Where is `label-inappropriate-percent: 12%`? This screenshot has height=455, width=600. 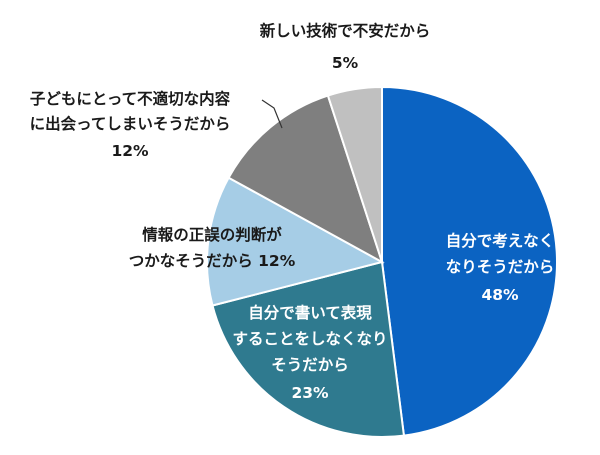 label-inappropriate-percent: 12% is located at coordinates (130, 151).